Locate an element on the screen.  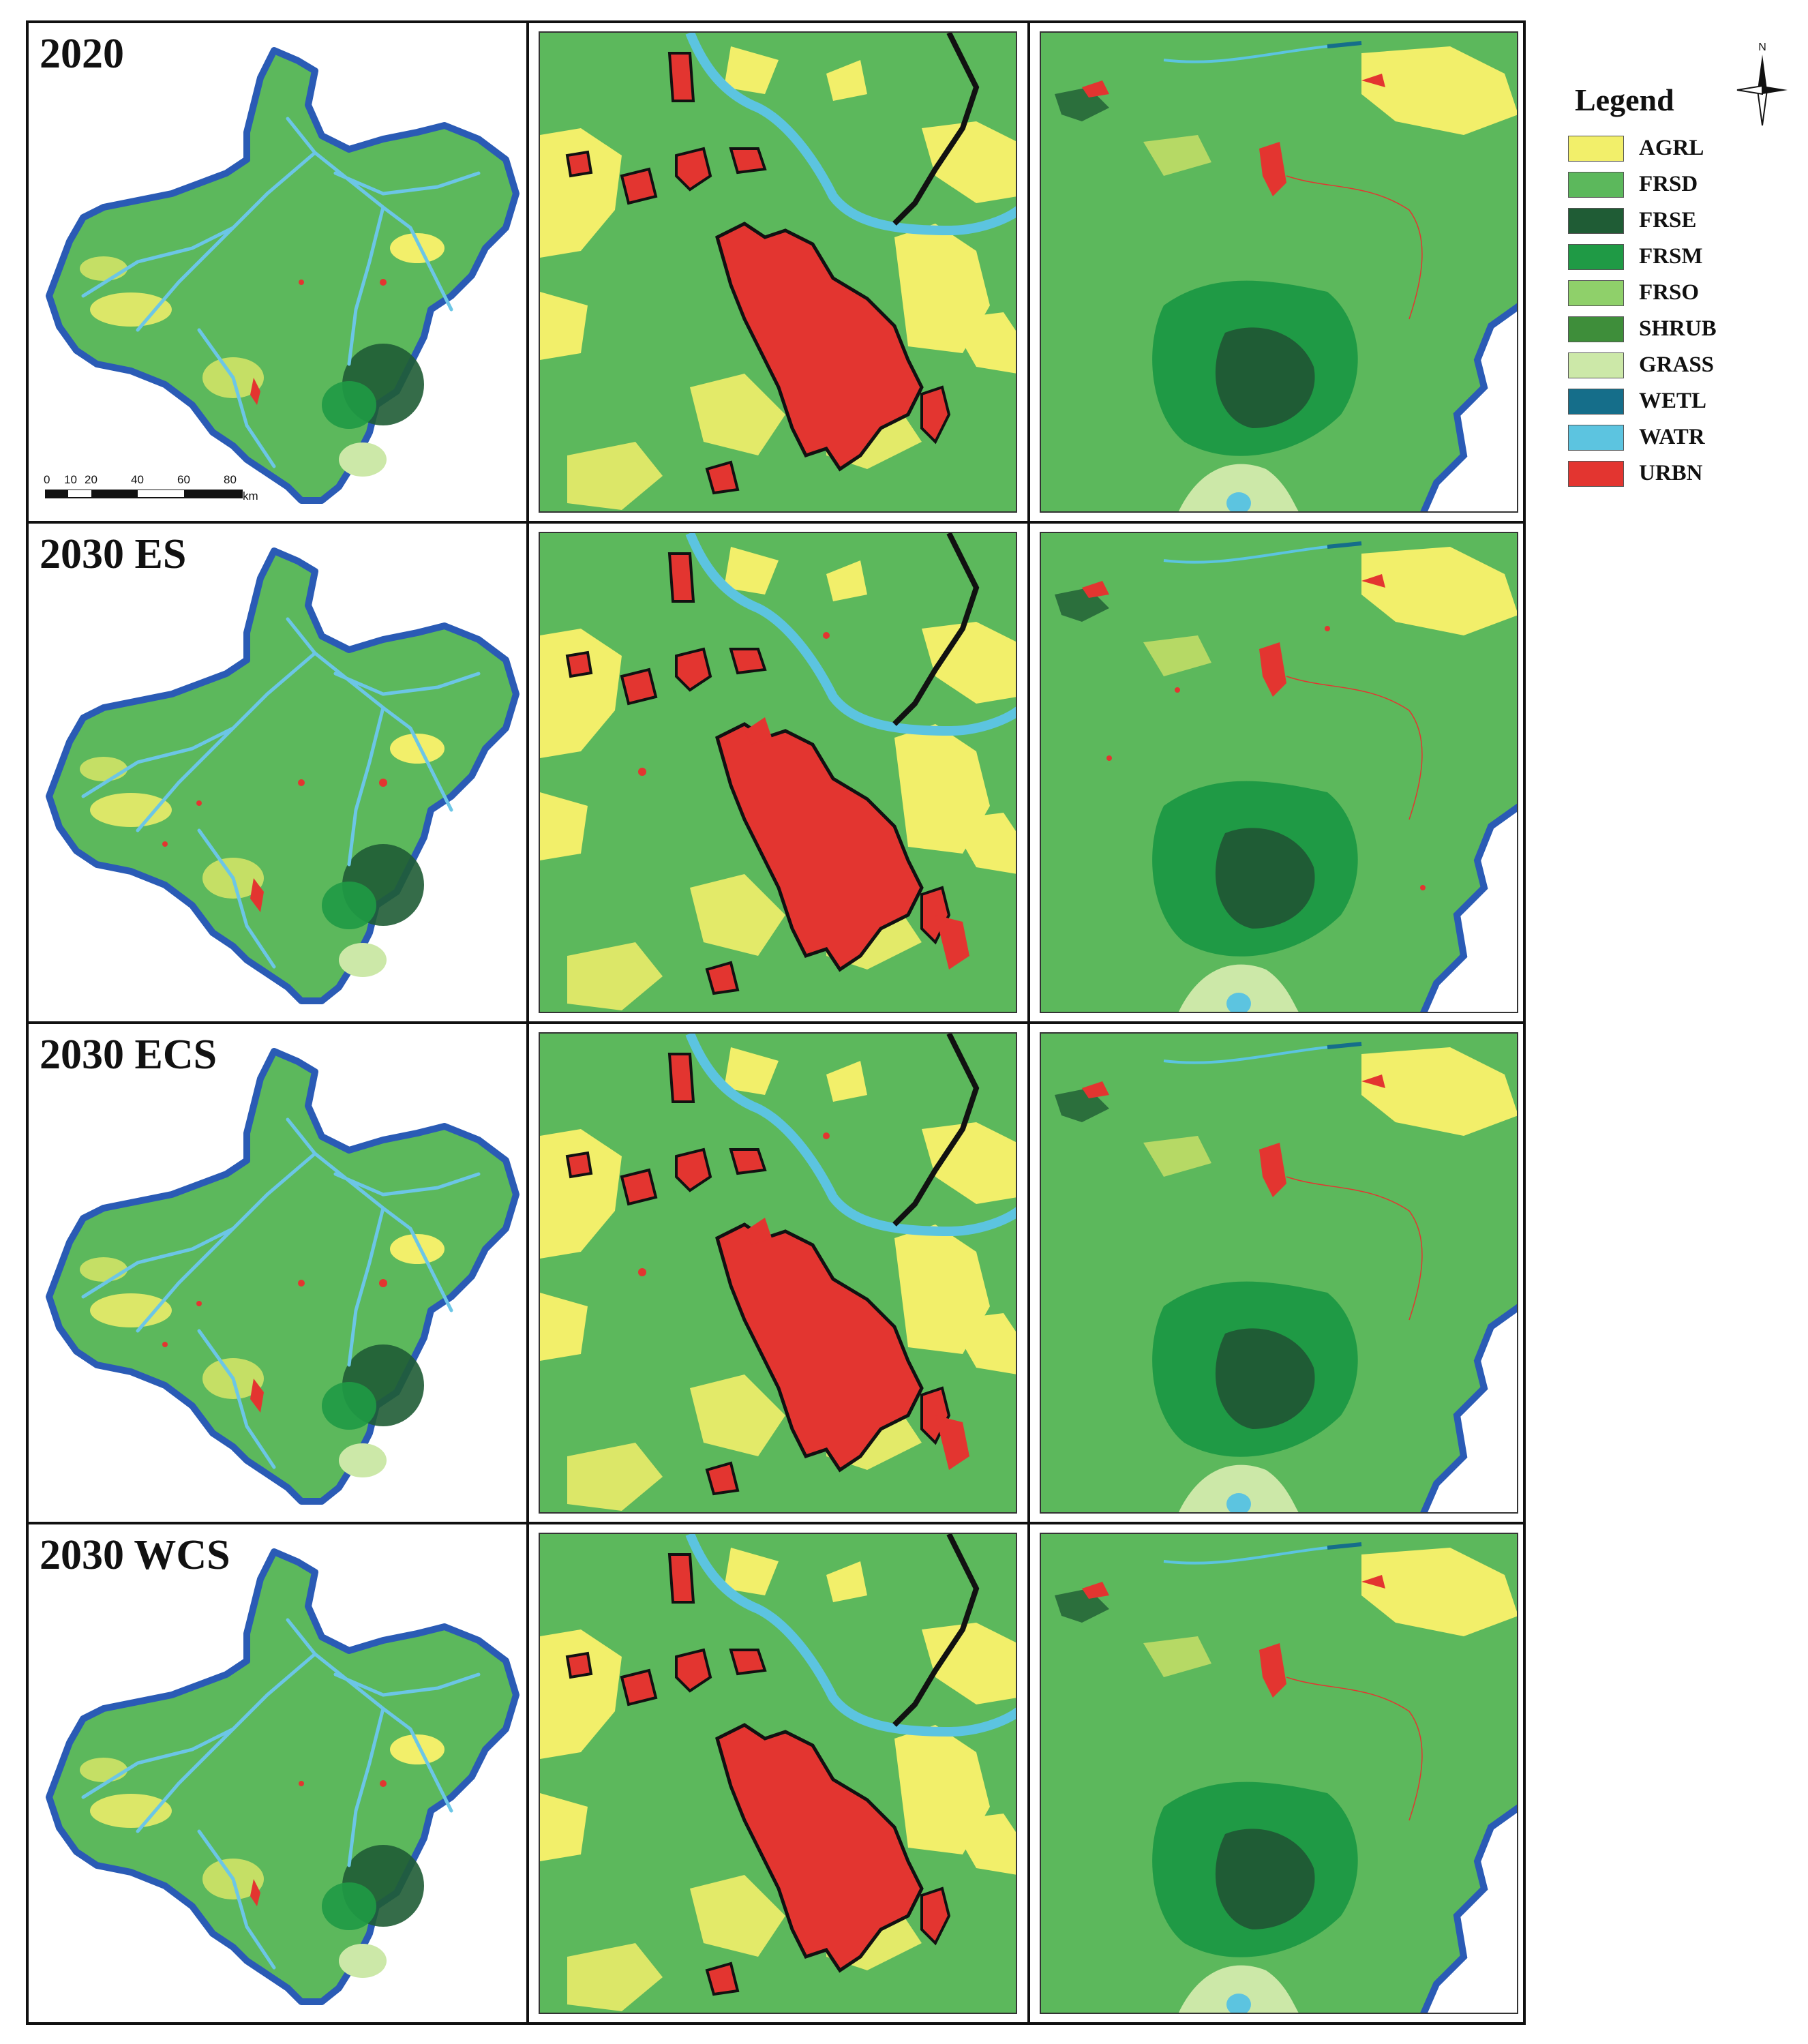
row-label: 2030 WCS is located at coordinates (135, 1555).